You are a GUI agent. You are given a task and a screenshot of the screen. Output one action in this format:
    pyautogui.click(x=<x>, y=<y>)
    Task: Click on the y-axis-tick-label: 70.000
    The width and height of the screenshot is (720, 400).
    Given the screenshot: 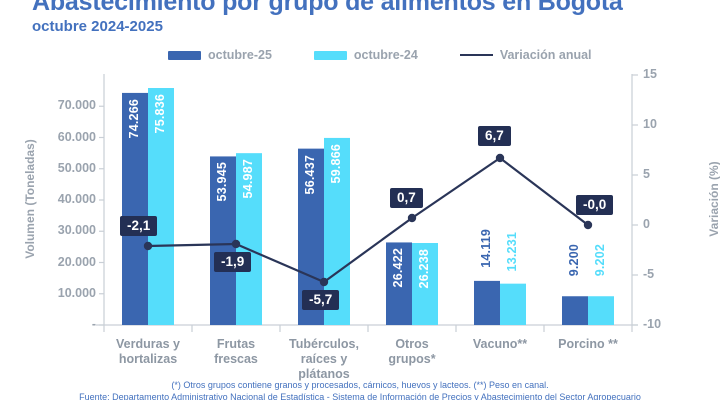 What is the action you would take?
    pyautogui.click(x=76, y=105)
    